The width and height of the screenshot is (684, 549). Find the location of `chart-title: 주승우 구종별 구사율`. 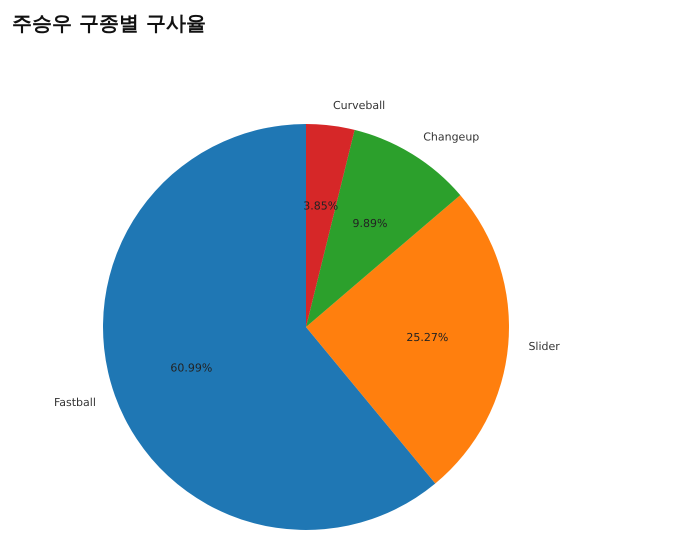

chart-title: 주승우 구종별 구사율 is located at coordinates (109, 23).